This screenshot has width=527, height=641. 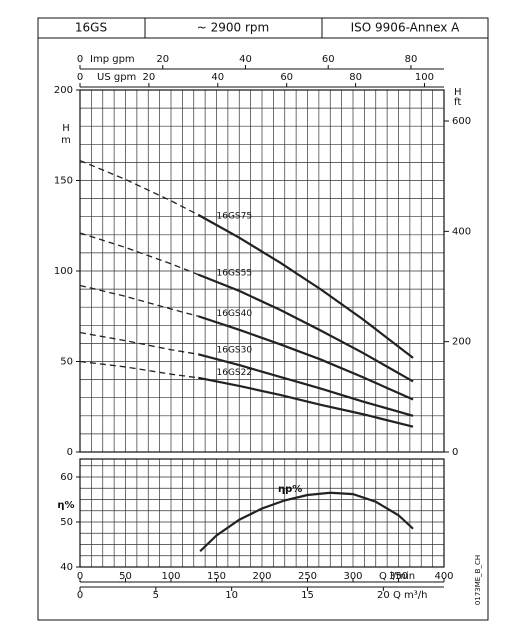 I want to click on header-speed: ~ 2900 rpm, so click(x=233, y=28).